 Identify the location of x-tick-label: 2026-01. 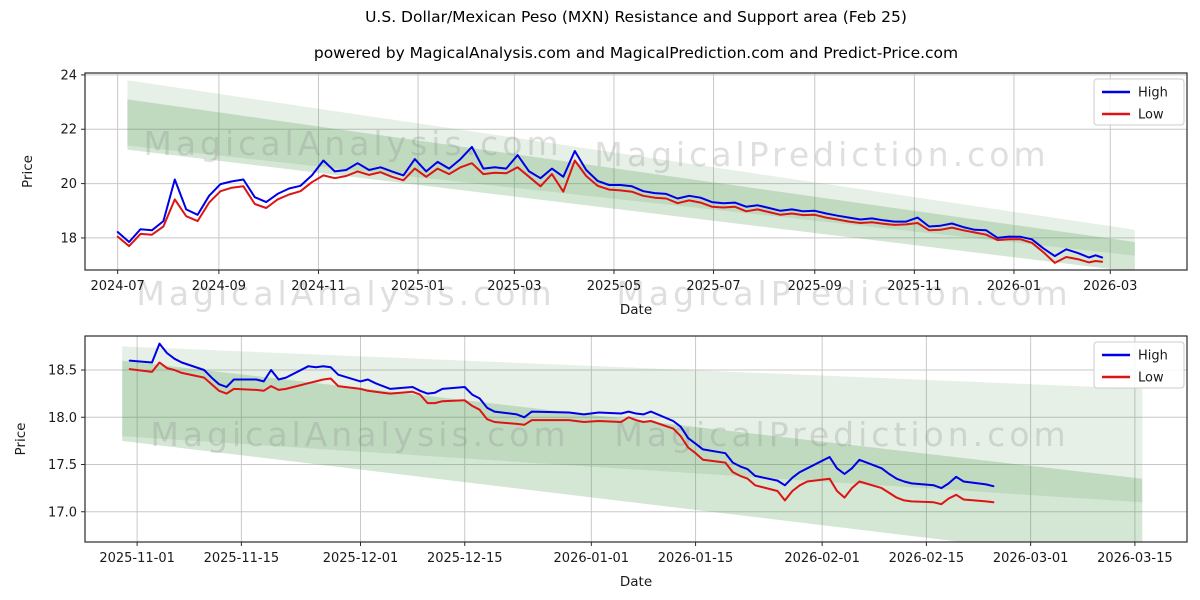
(1014, 286).